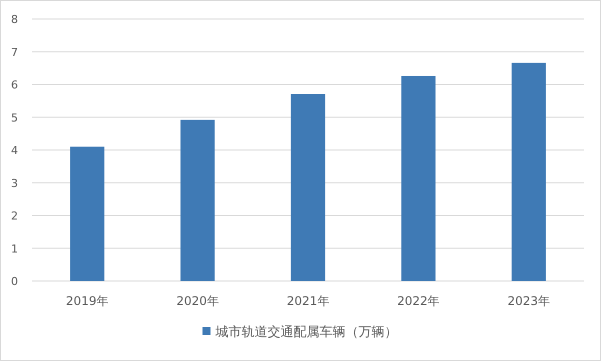 This screenshot has height=361, width=601. I want to click on y-tick-label: 2, so click(14, 216).